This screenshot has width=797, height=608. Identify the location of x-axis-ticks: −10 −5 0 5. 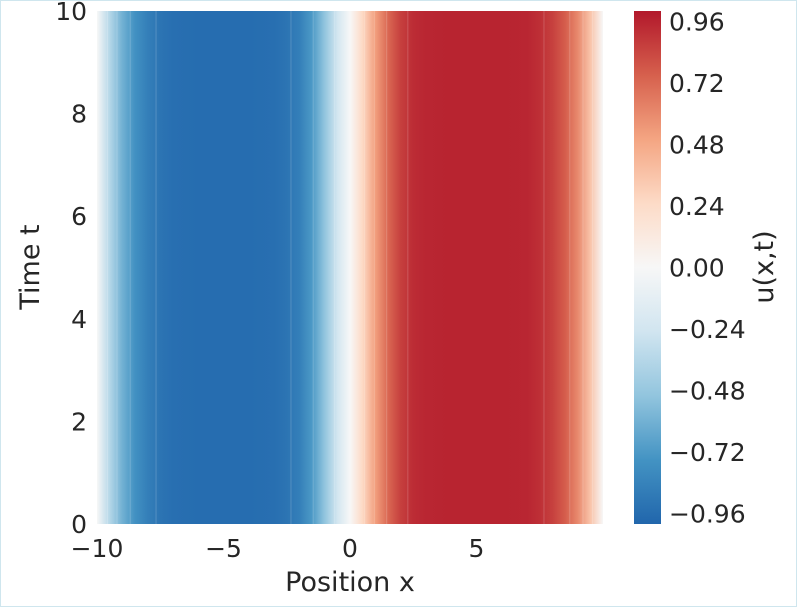
(278, 548).